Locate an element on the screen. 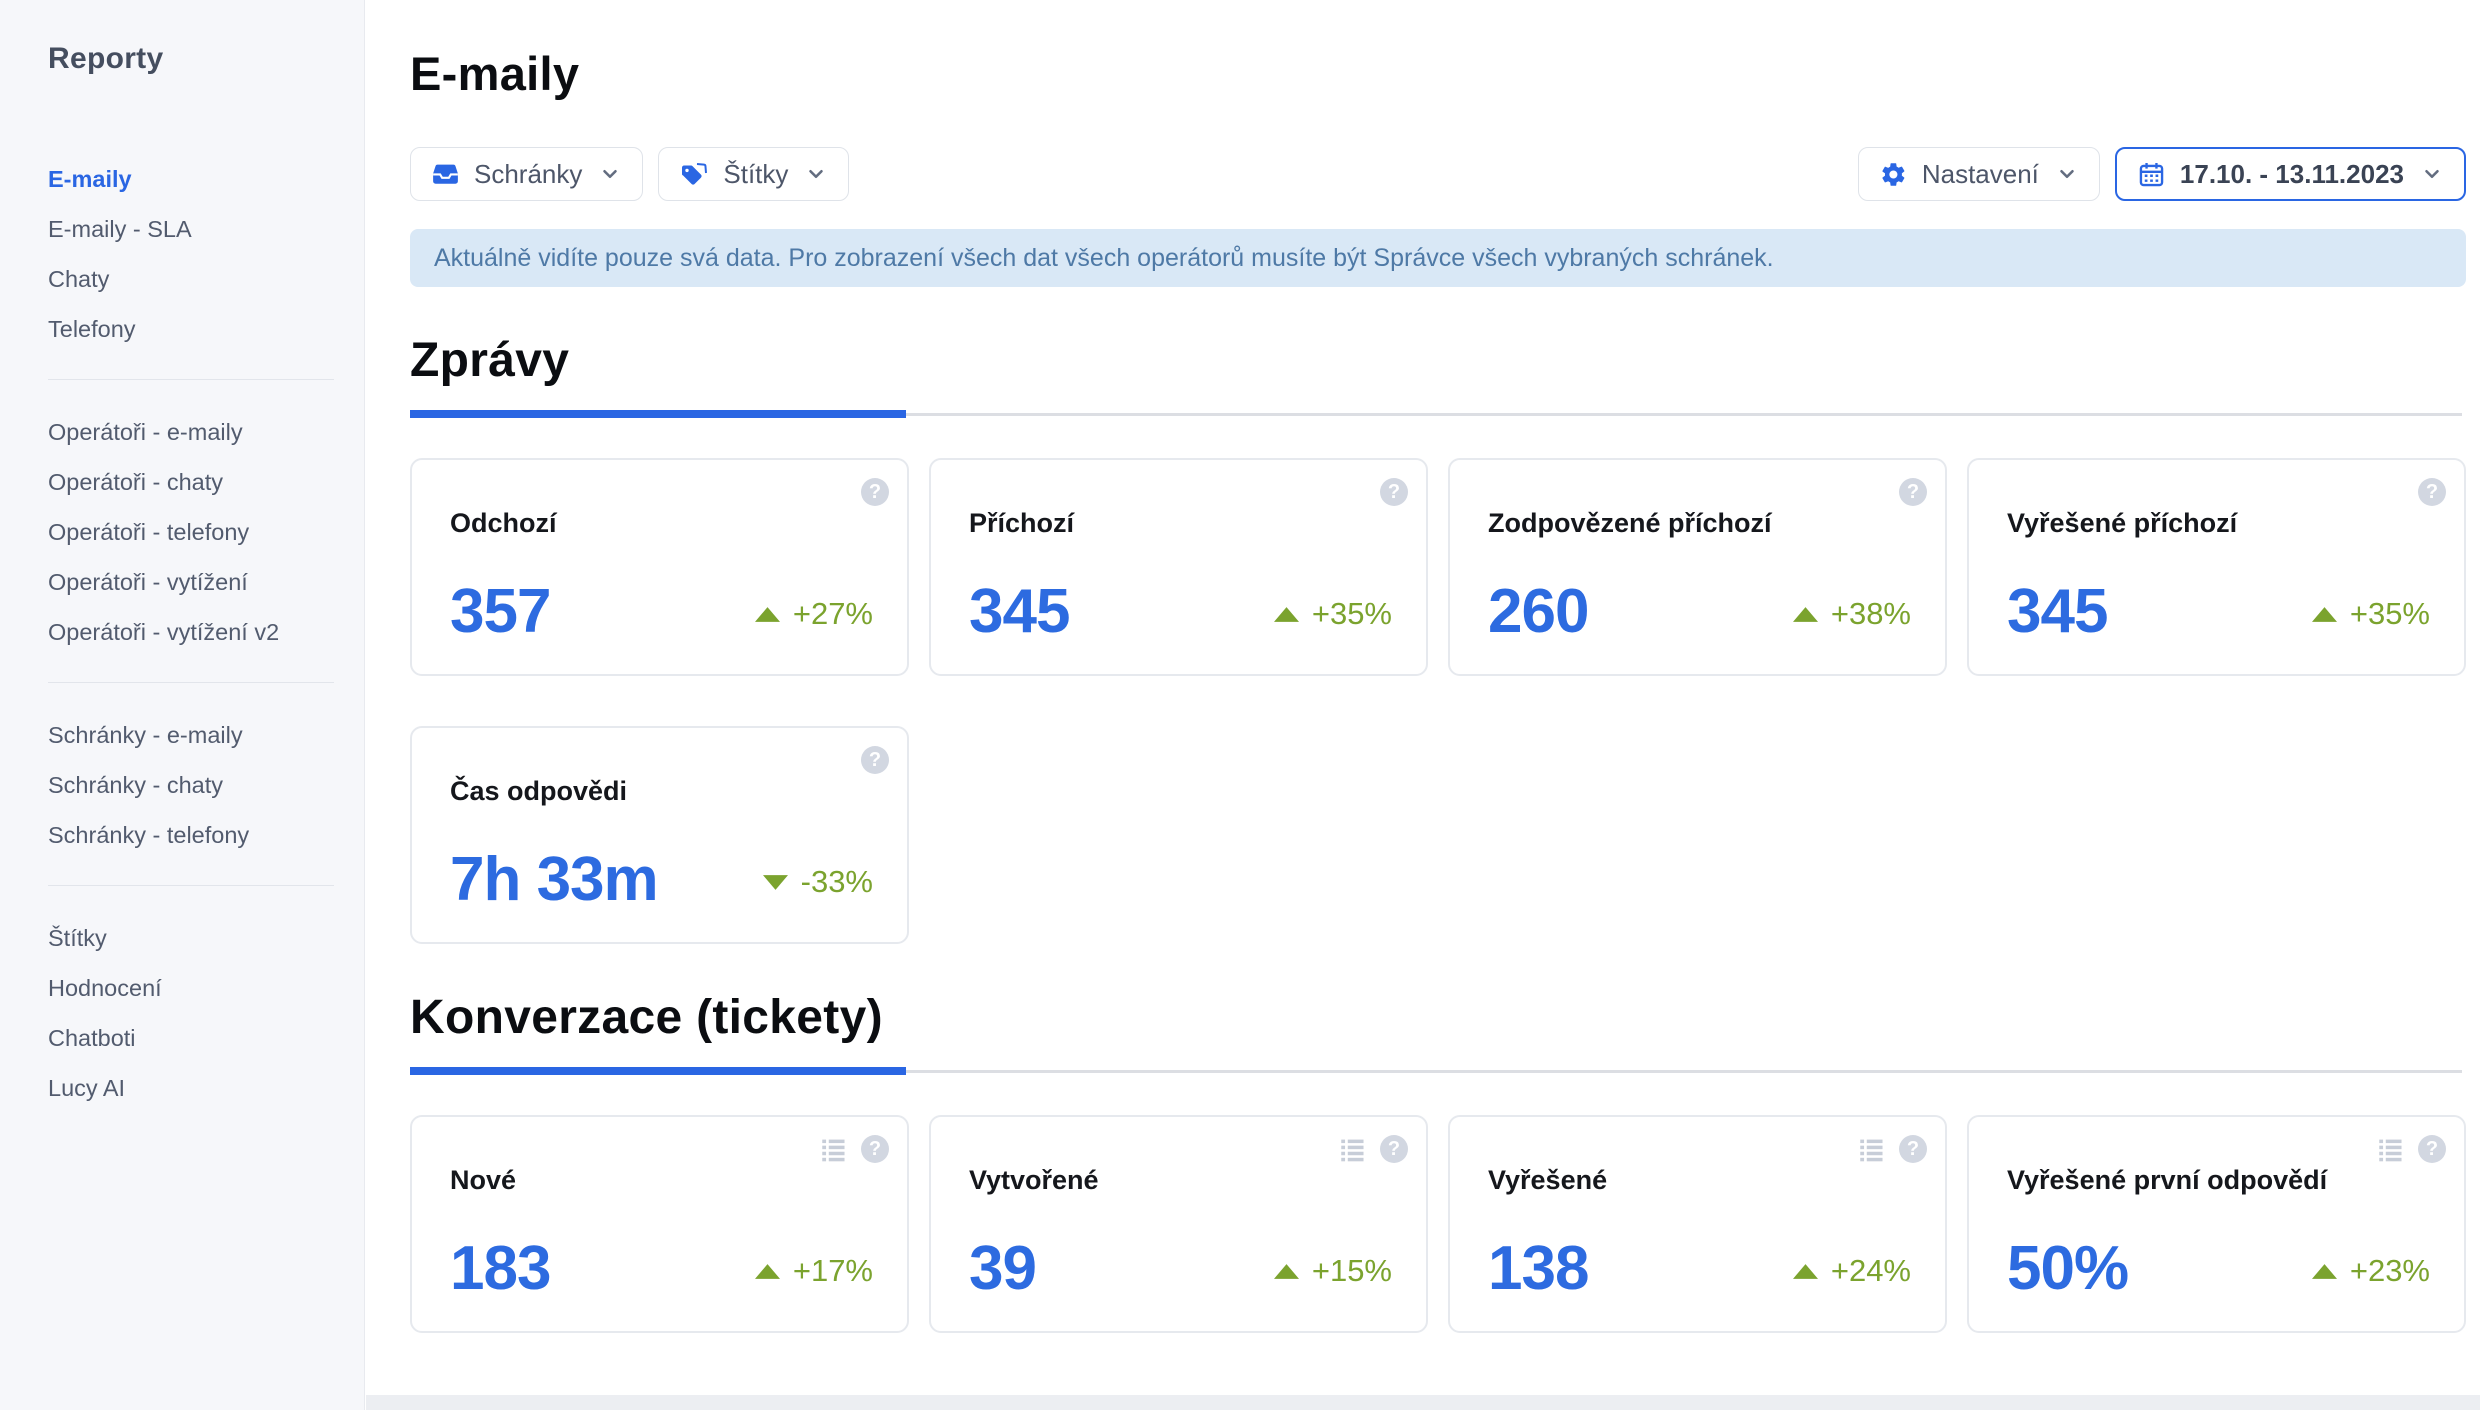 The width and height of the screenshot is (2480, 1410). card-title: Nové is located at coordinates (483, 1180).